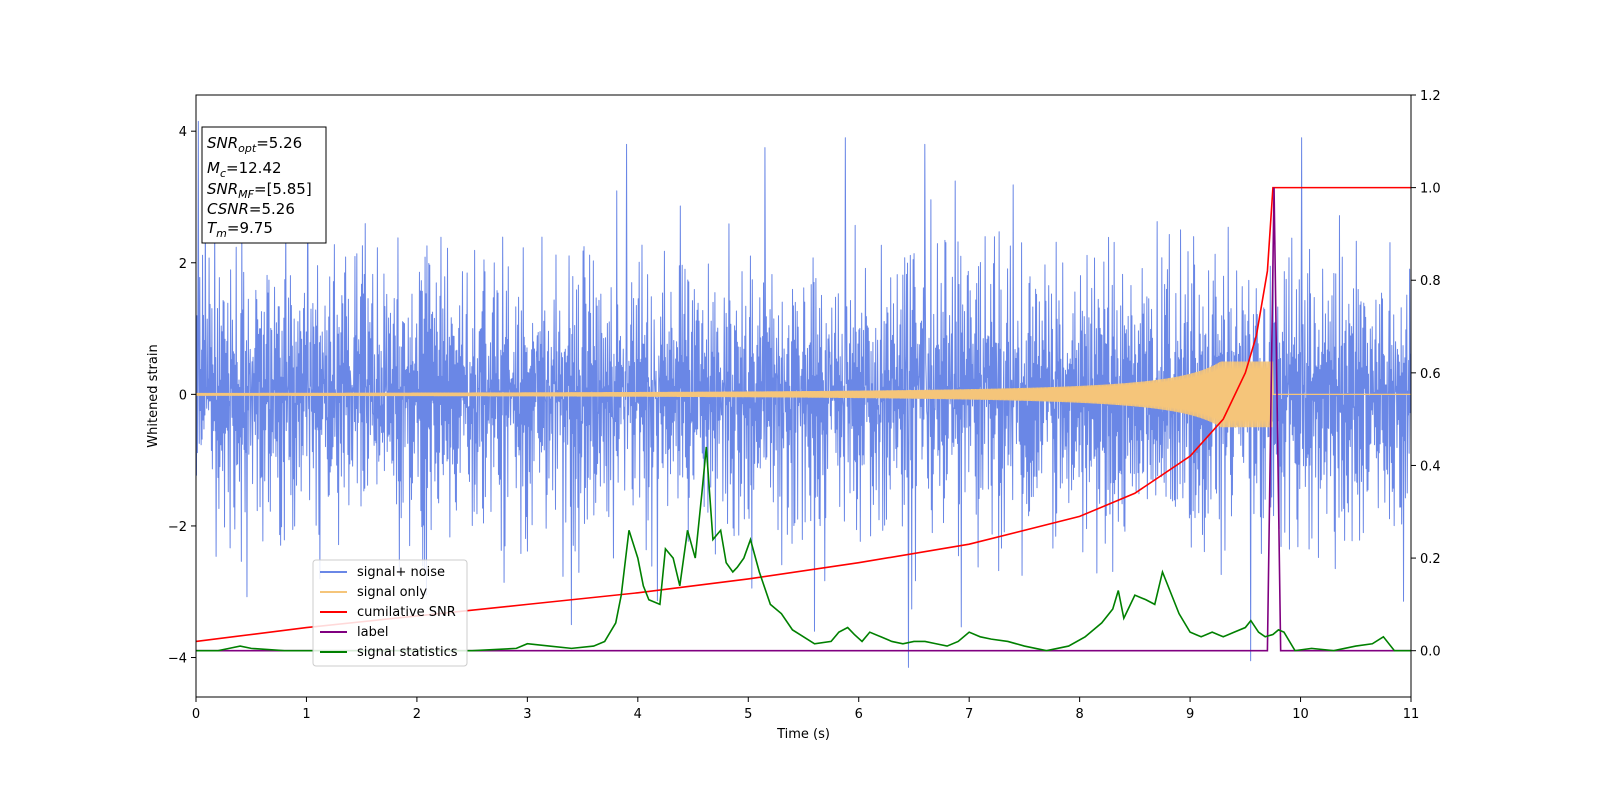  I want to click on x-axis-label: Time (s), so click(803, 734).